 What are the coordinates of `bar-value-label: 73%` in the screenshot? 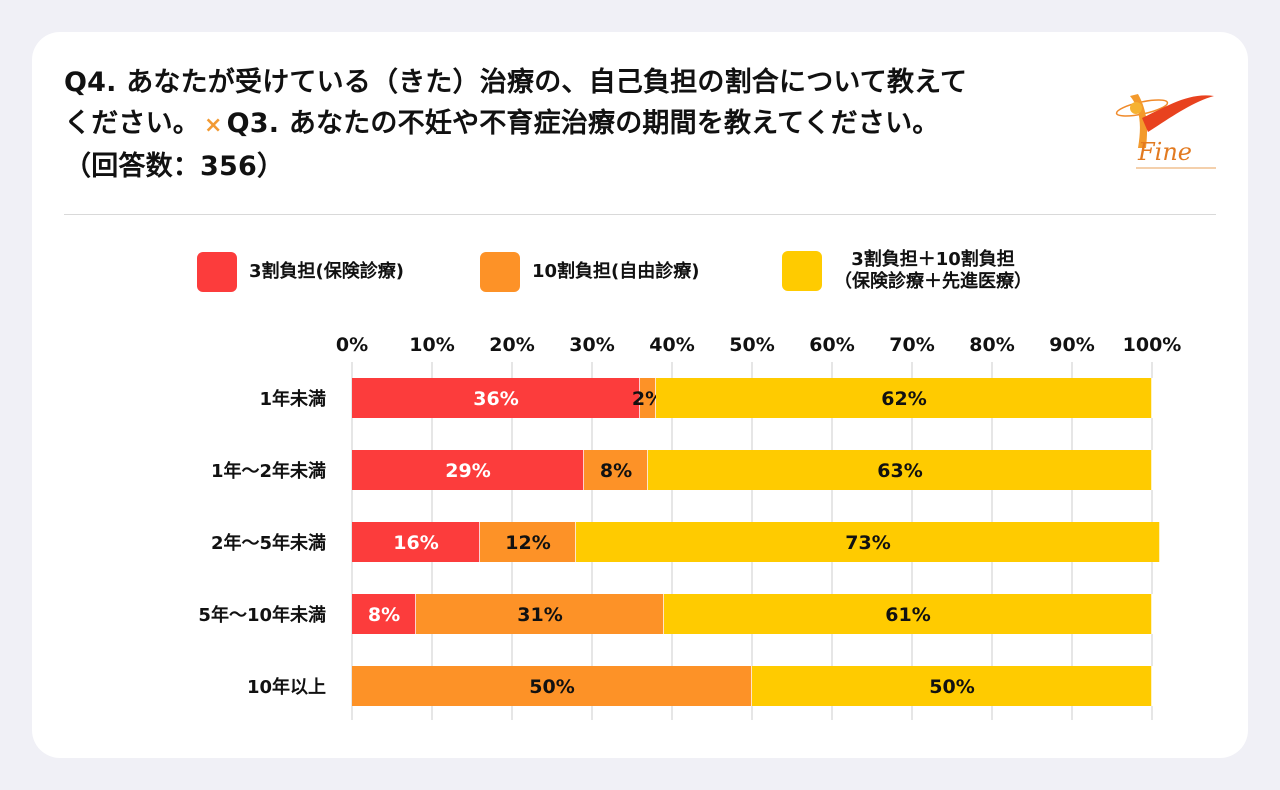 It's located at (867, 543).